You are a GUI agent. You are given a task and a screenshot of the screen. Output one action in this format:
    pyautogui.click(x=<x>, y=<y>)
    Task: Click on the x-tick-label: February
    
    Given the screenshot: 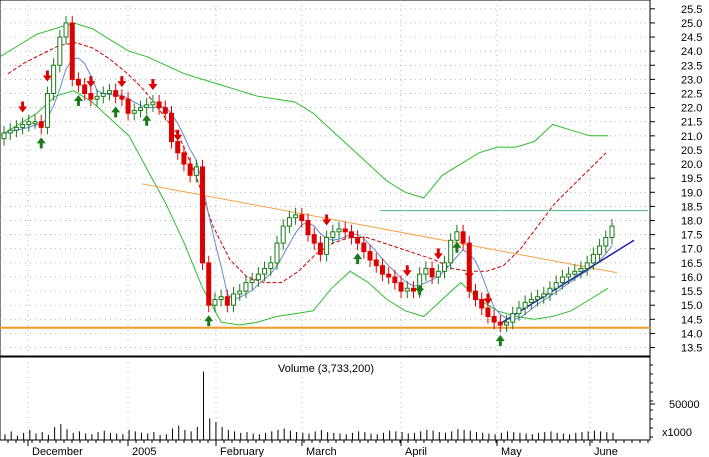 What is the action you would take?
    pyautogui.click(x=242, y=451)
    